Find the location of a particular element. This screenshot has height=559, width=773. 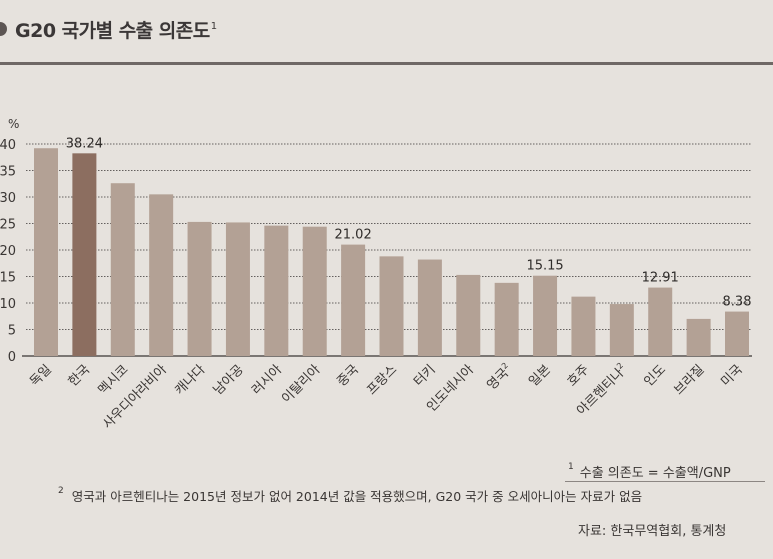

x-tick-label: 이탈리아 is located at coordinates (301, 384).